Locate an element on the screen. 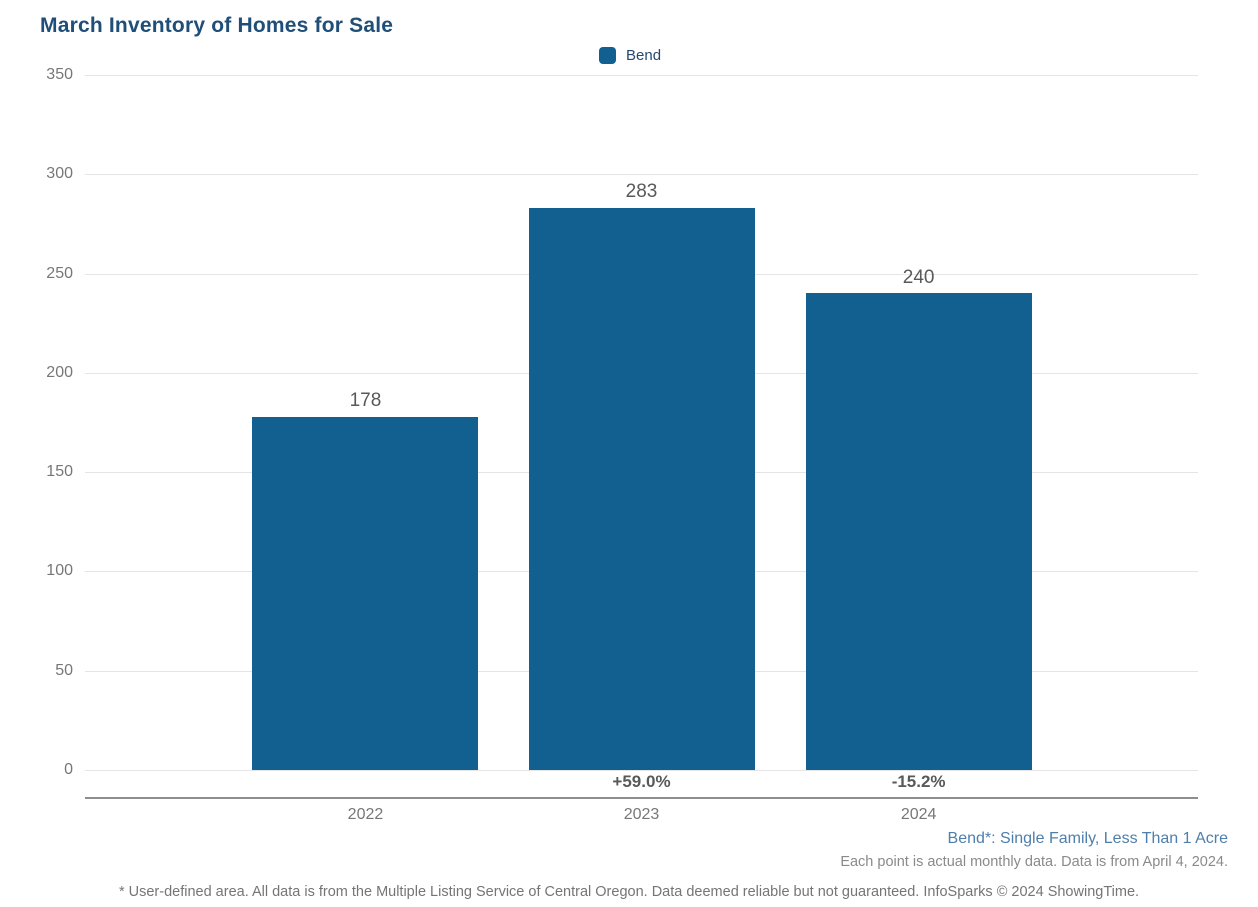  legend-swatch-icon is located at coordinates (607, 55).